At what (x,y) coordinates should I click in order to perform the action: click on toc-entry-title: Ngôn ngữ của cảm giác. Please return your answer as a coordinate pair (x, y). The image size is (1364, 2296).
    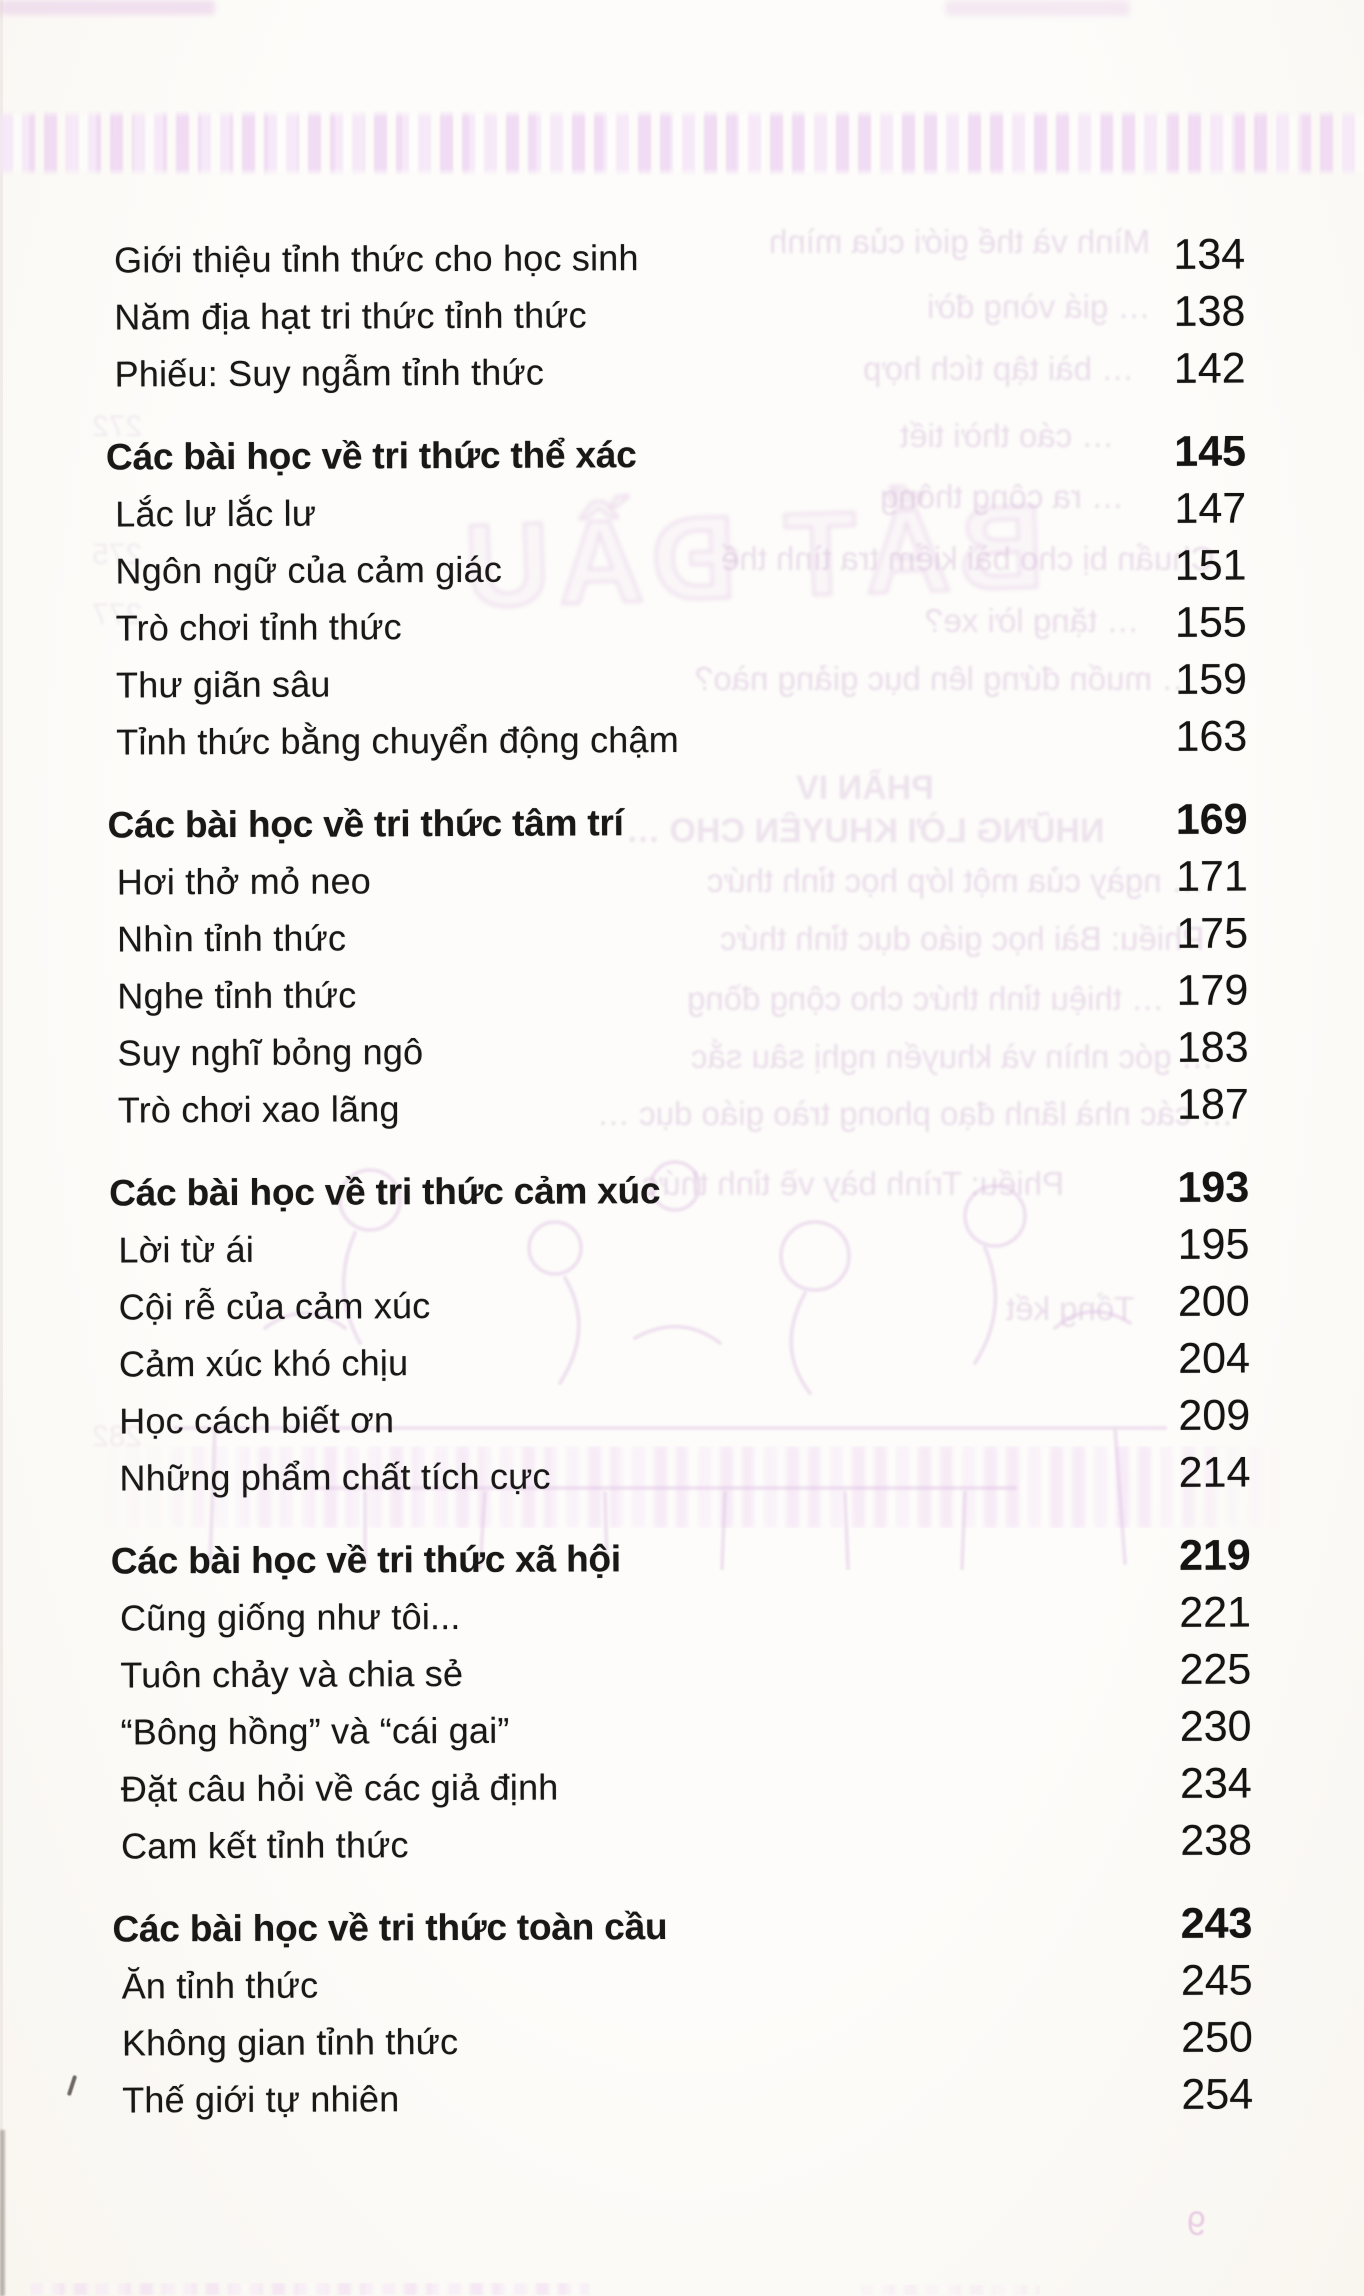
    Looking at the image, I should click on (309, 569).